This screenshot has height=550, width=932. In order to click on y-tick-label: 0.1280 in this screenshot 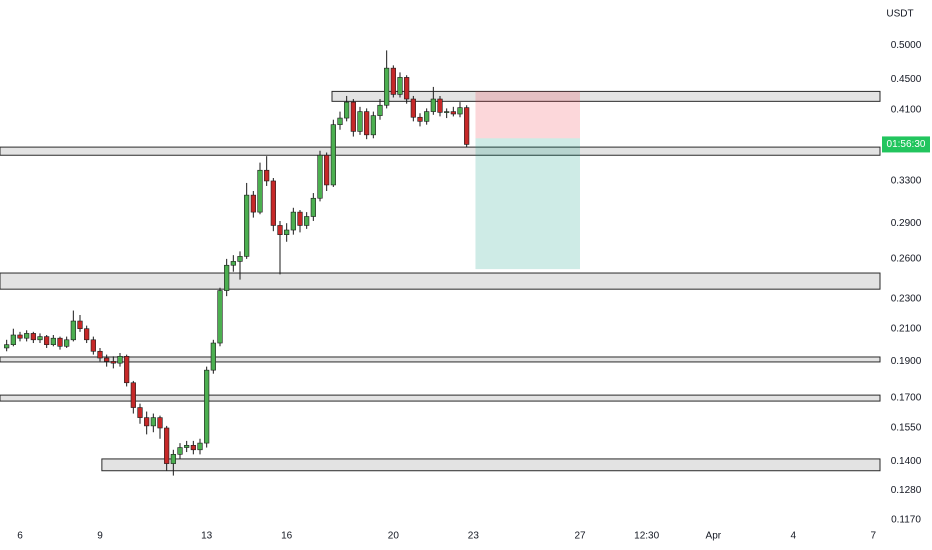, I will do `click(906, 490)`.